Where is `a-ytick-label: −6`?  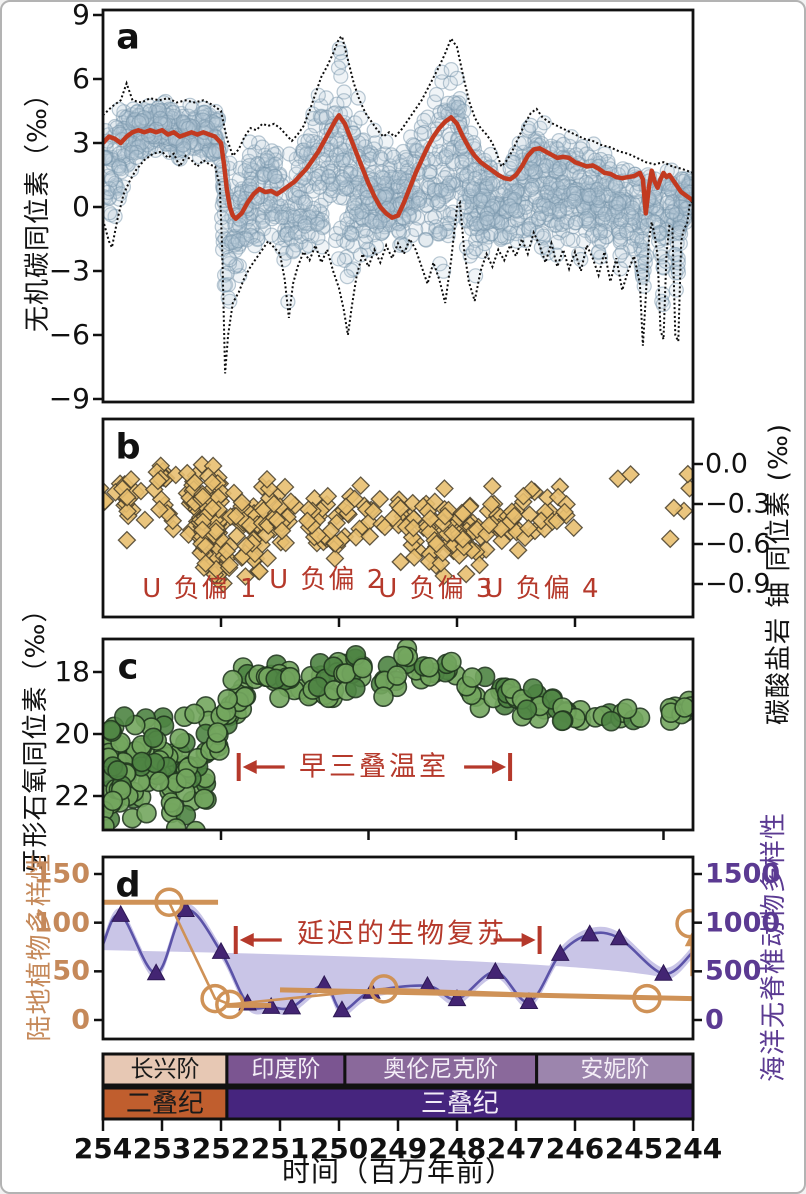
a-ytick-label: −6 is located at coordinates (69, 334).